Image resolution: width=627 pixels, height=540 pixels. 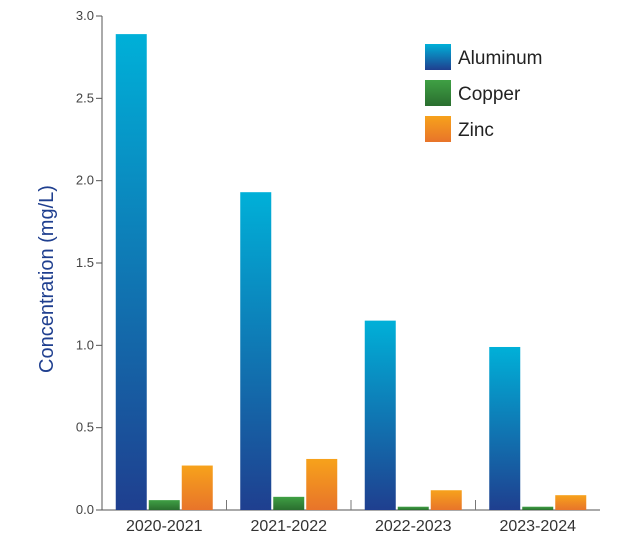 What do you see at coordinates (505, 428) in the screenshot?
I see `bar-aluminum-2023-2024` at bounding box center [505, 428].